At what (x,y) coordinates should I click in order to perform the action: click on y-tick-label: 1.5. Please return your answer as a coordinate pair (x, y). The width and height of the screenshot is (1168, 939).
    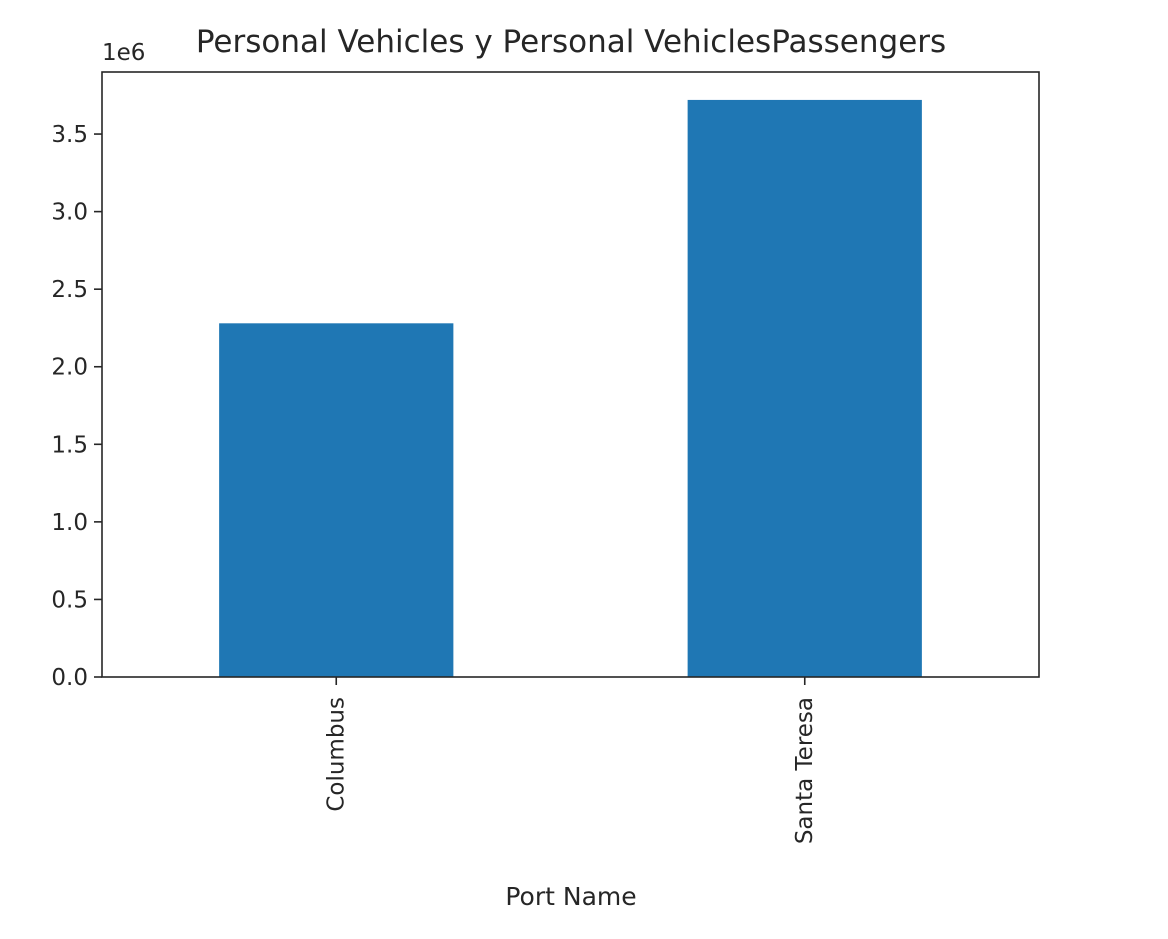
    Looking at the image, I should click on (69, 445).